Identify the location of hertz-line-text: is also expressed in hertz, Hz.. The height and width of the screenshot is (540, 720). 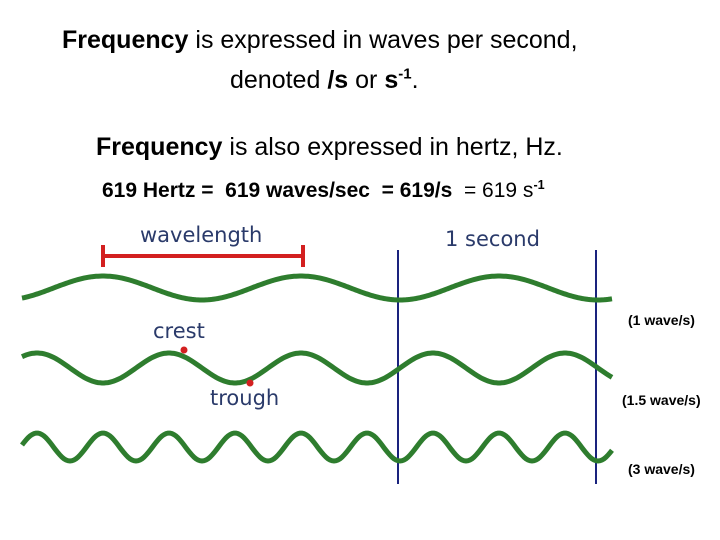
(392, 147).